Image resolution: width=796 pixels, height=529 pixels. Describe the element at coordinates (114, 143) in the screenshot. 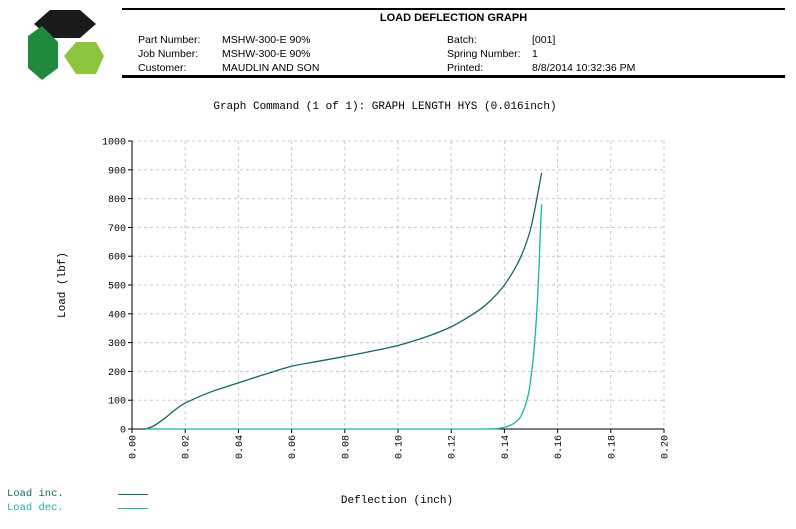

I see `y-tick-label: 1000` at that location.